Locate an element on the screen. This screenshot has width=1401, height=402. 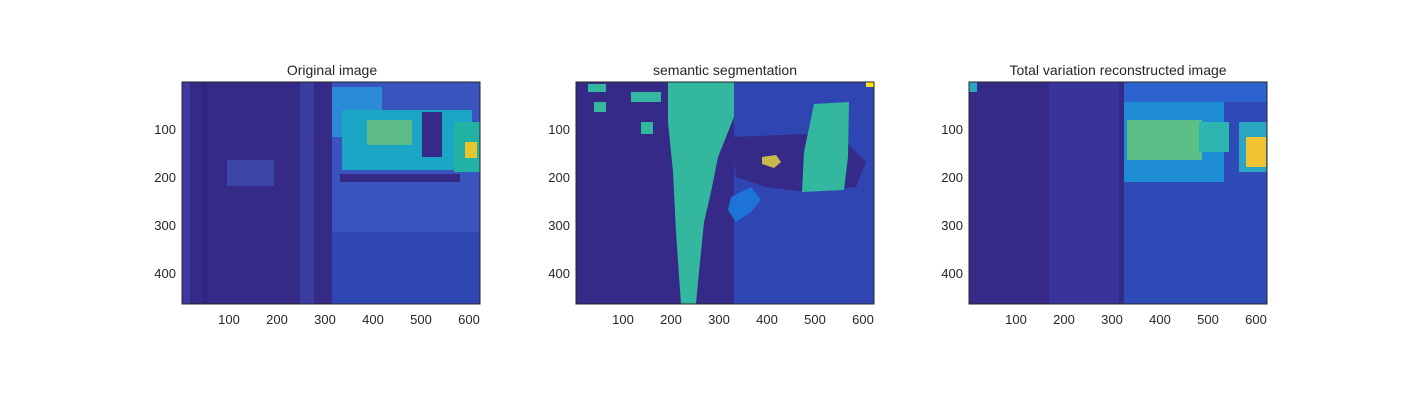
plot-title: Original image is located at coordinates (332, 70).